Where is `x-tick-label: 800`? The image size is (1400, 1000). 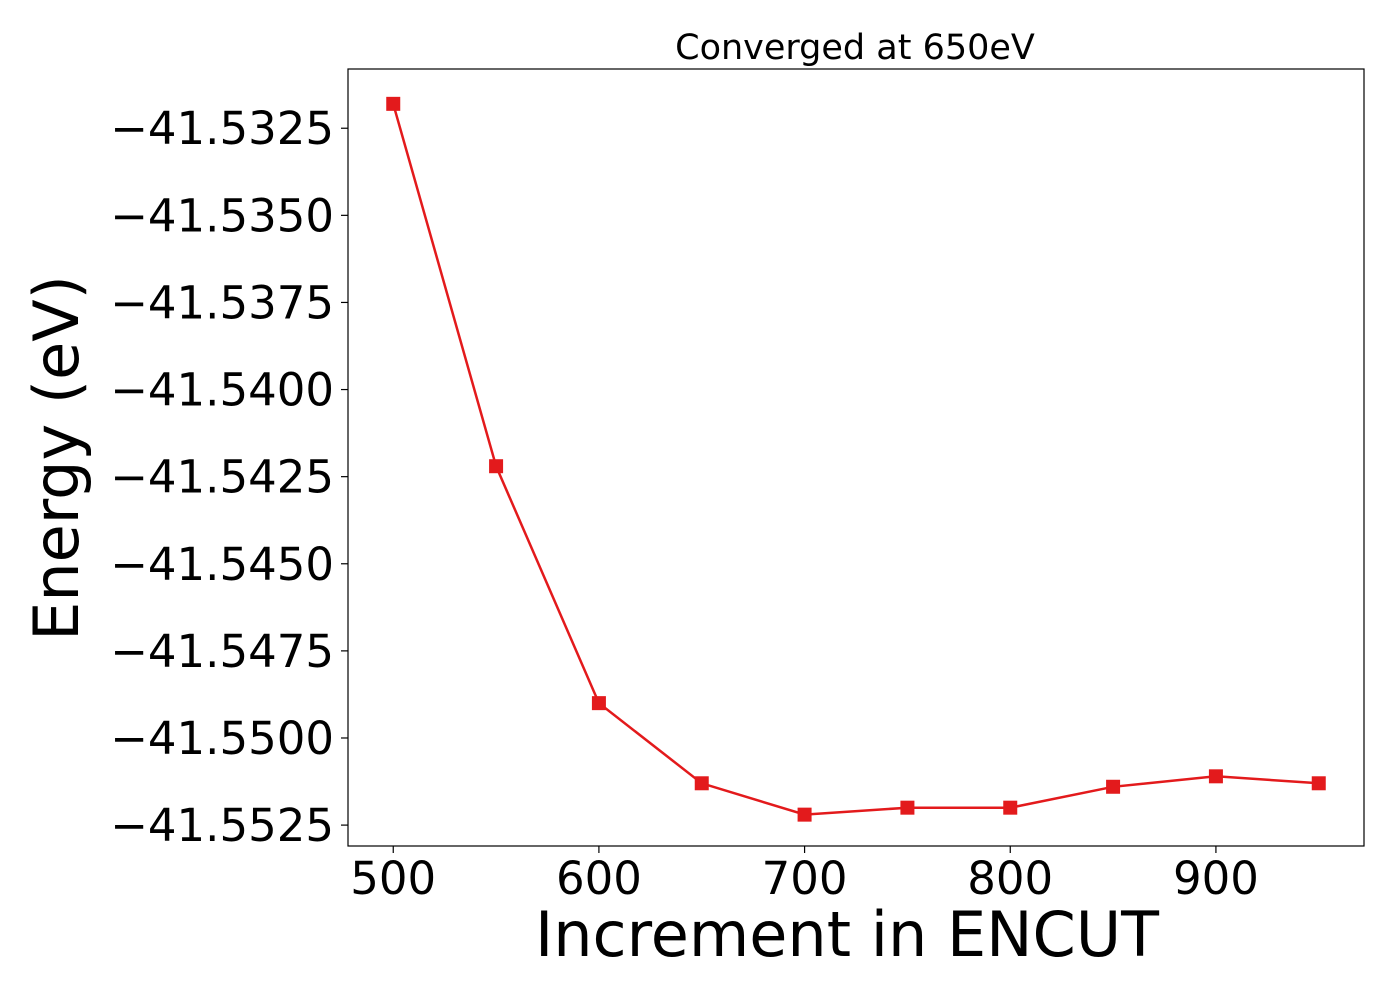 x-tick-label: 800 is located at coordinates (1010, 878).